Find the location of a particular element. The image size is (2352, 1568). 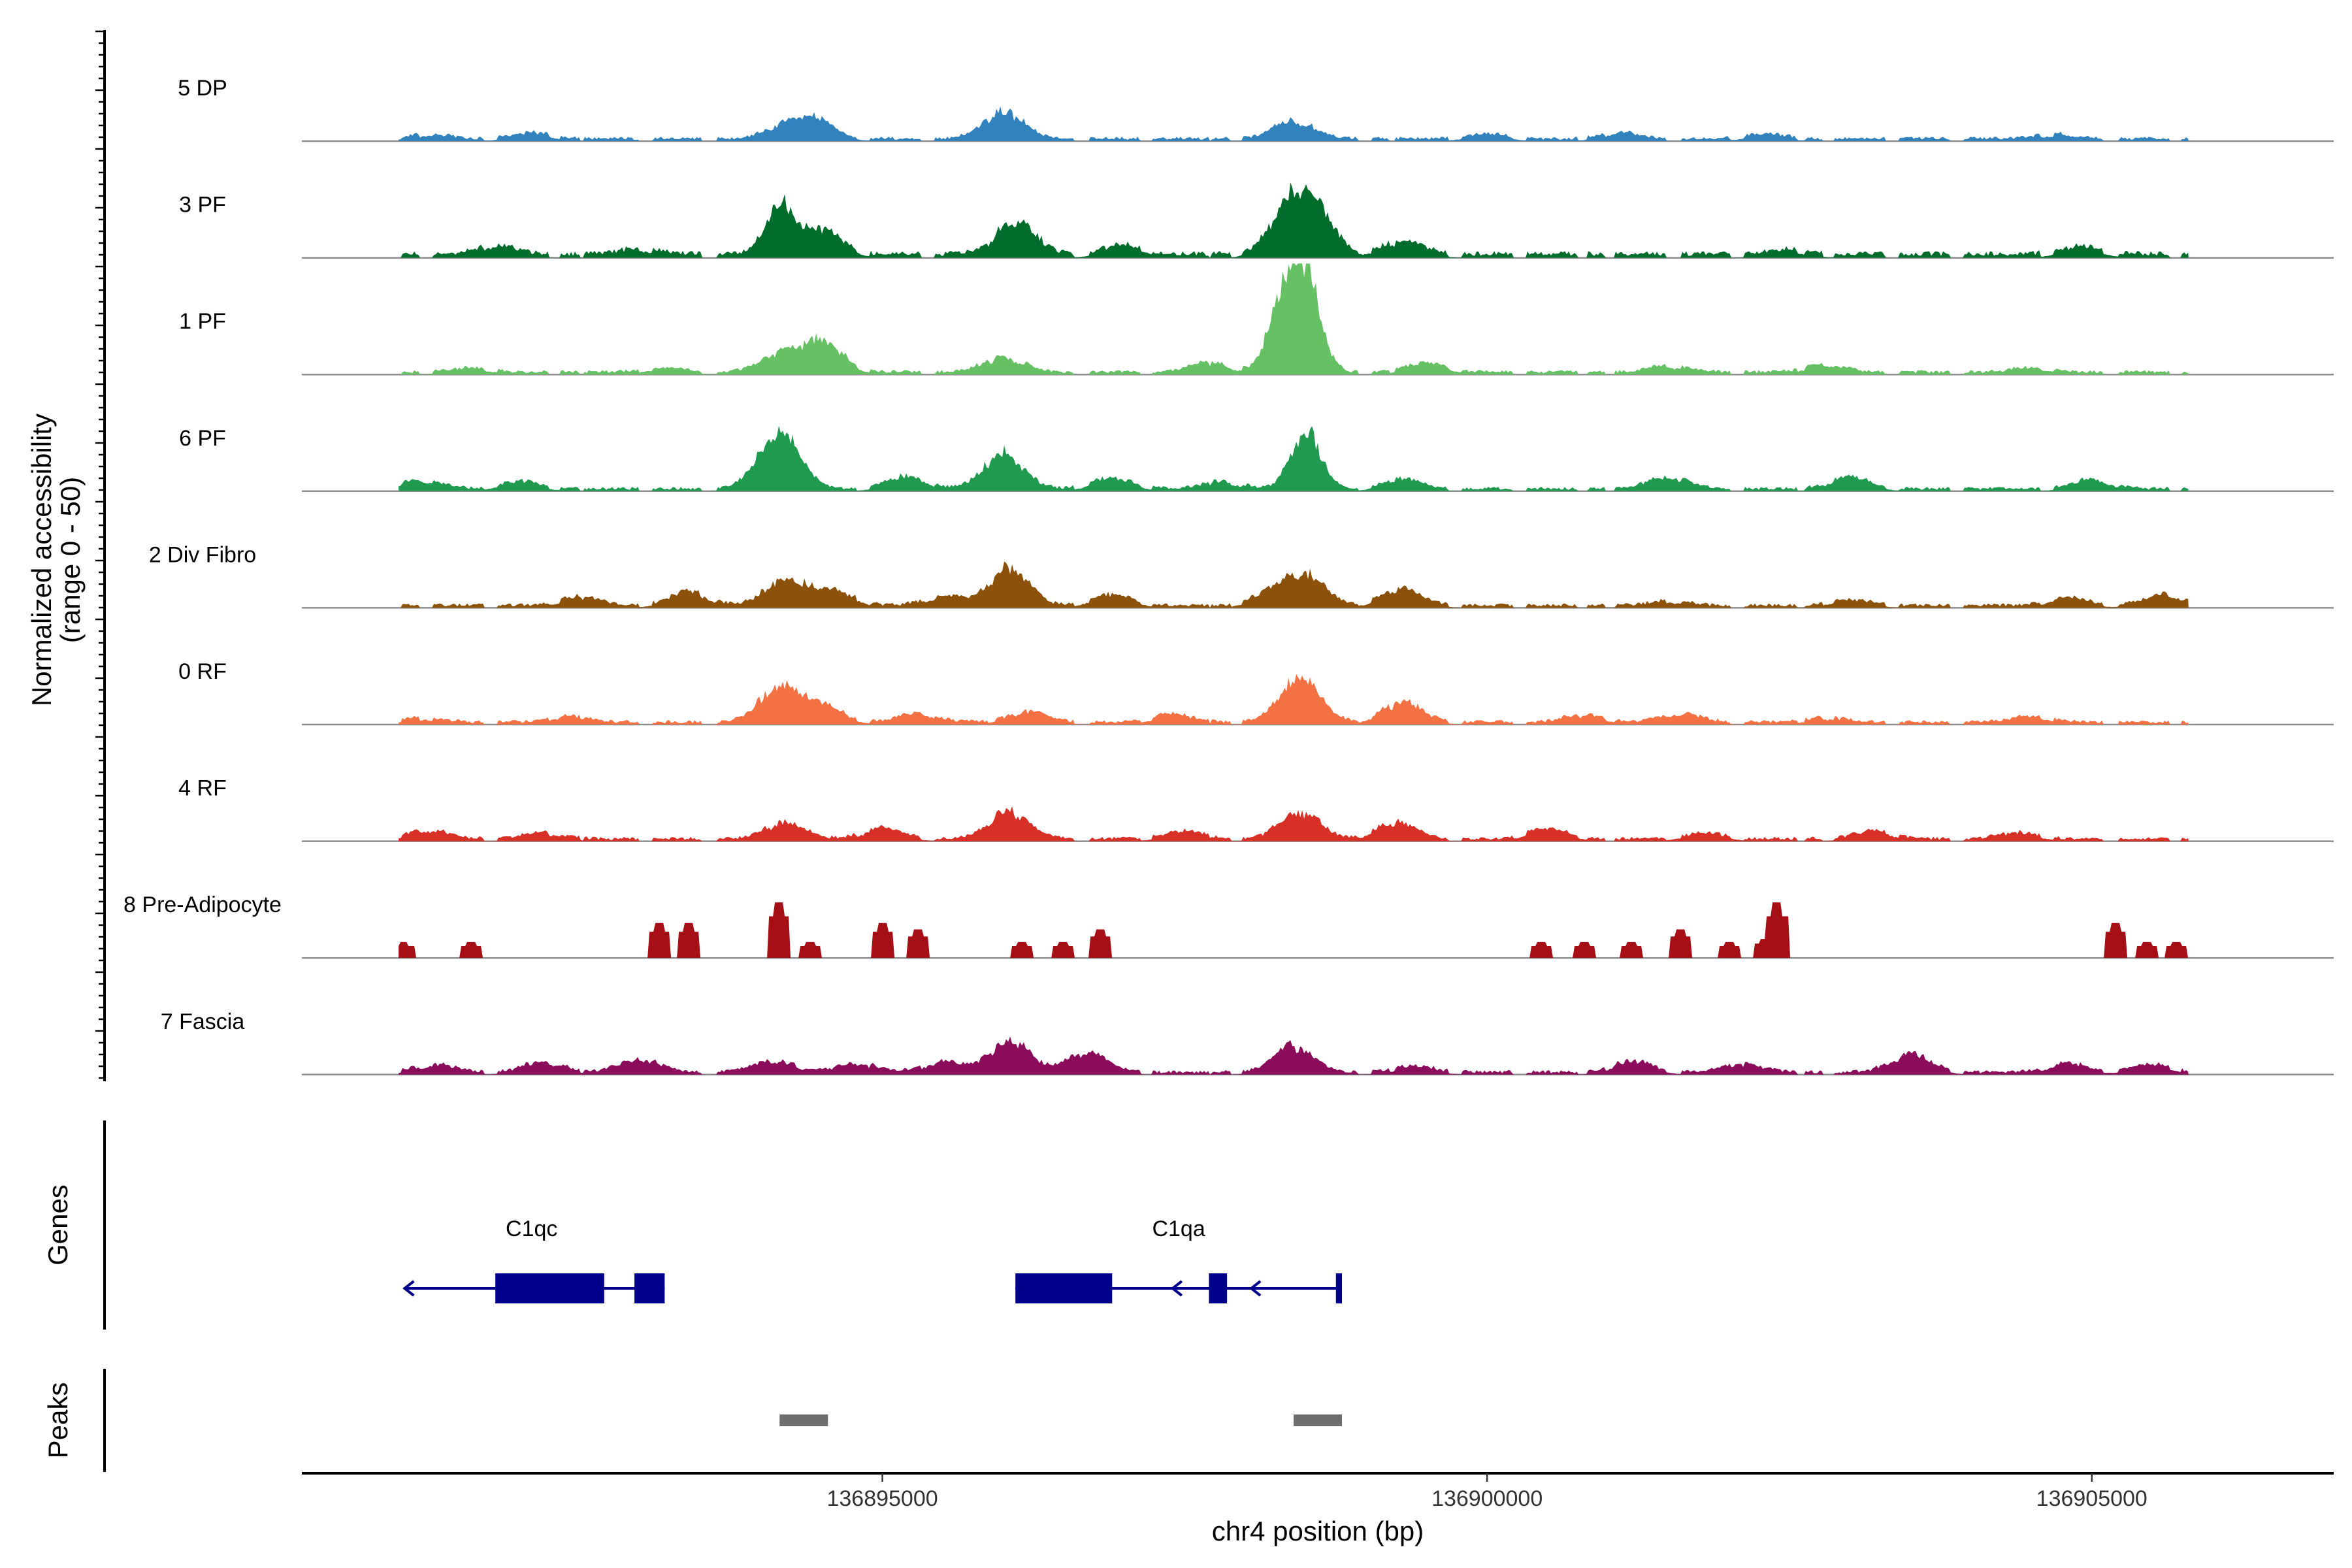

genes-panel-label: Genes is located at coordinates (57, 1225).